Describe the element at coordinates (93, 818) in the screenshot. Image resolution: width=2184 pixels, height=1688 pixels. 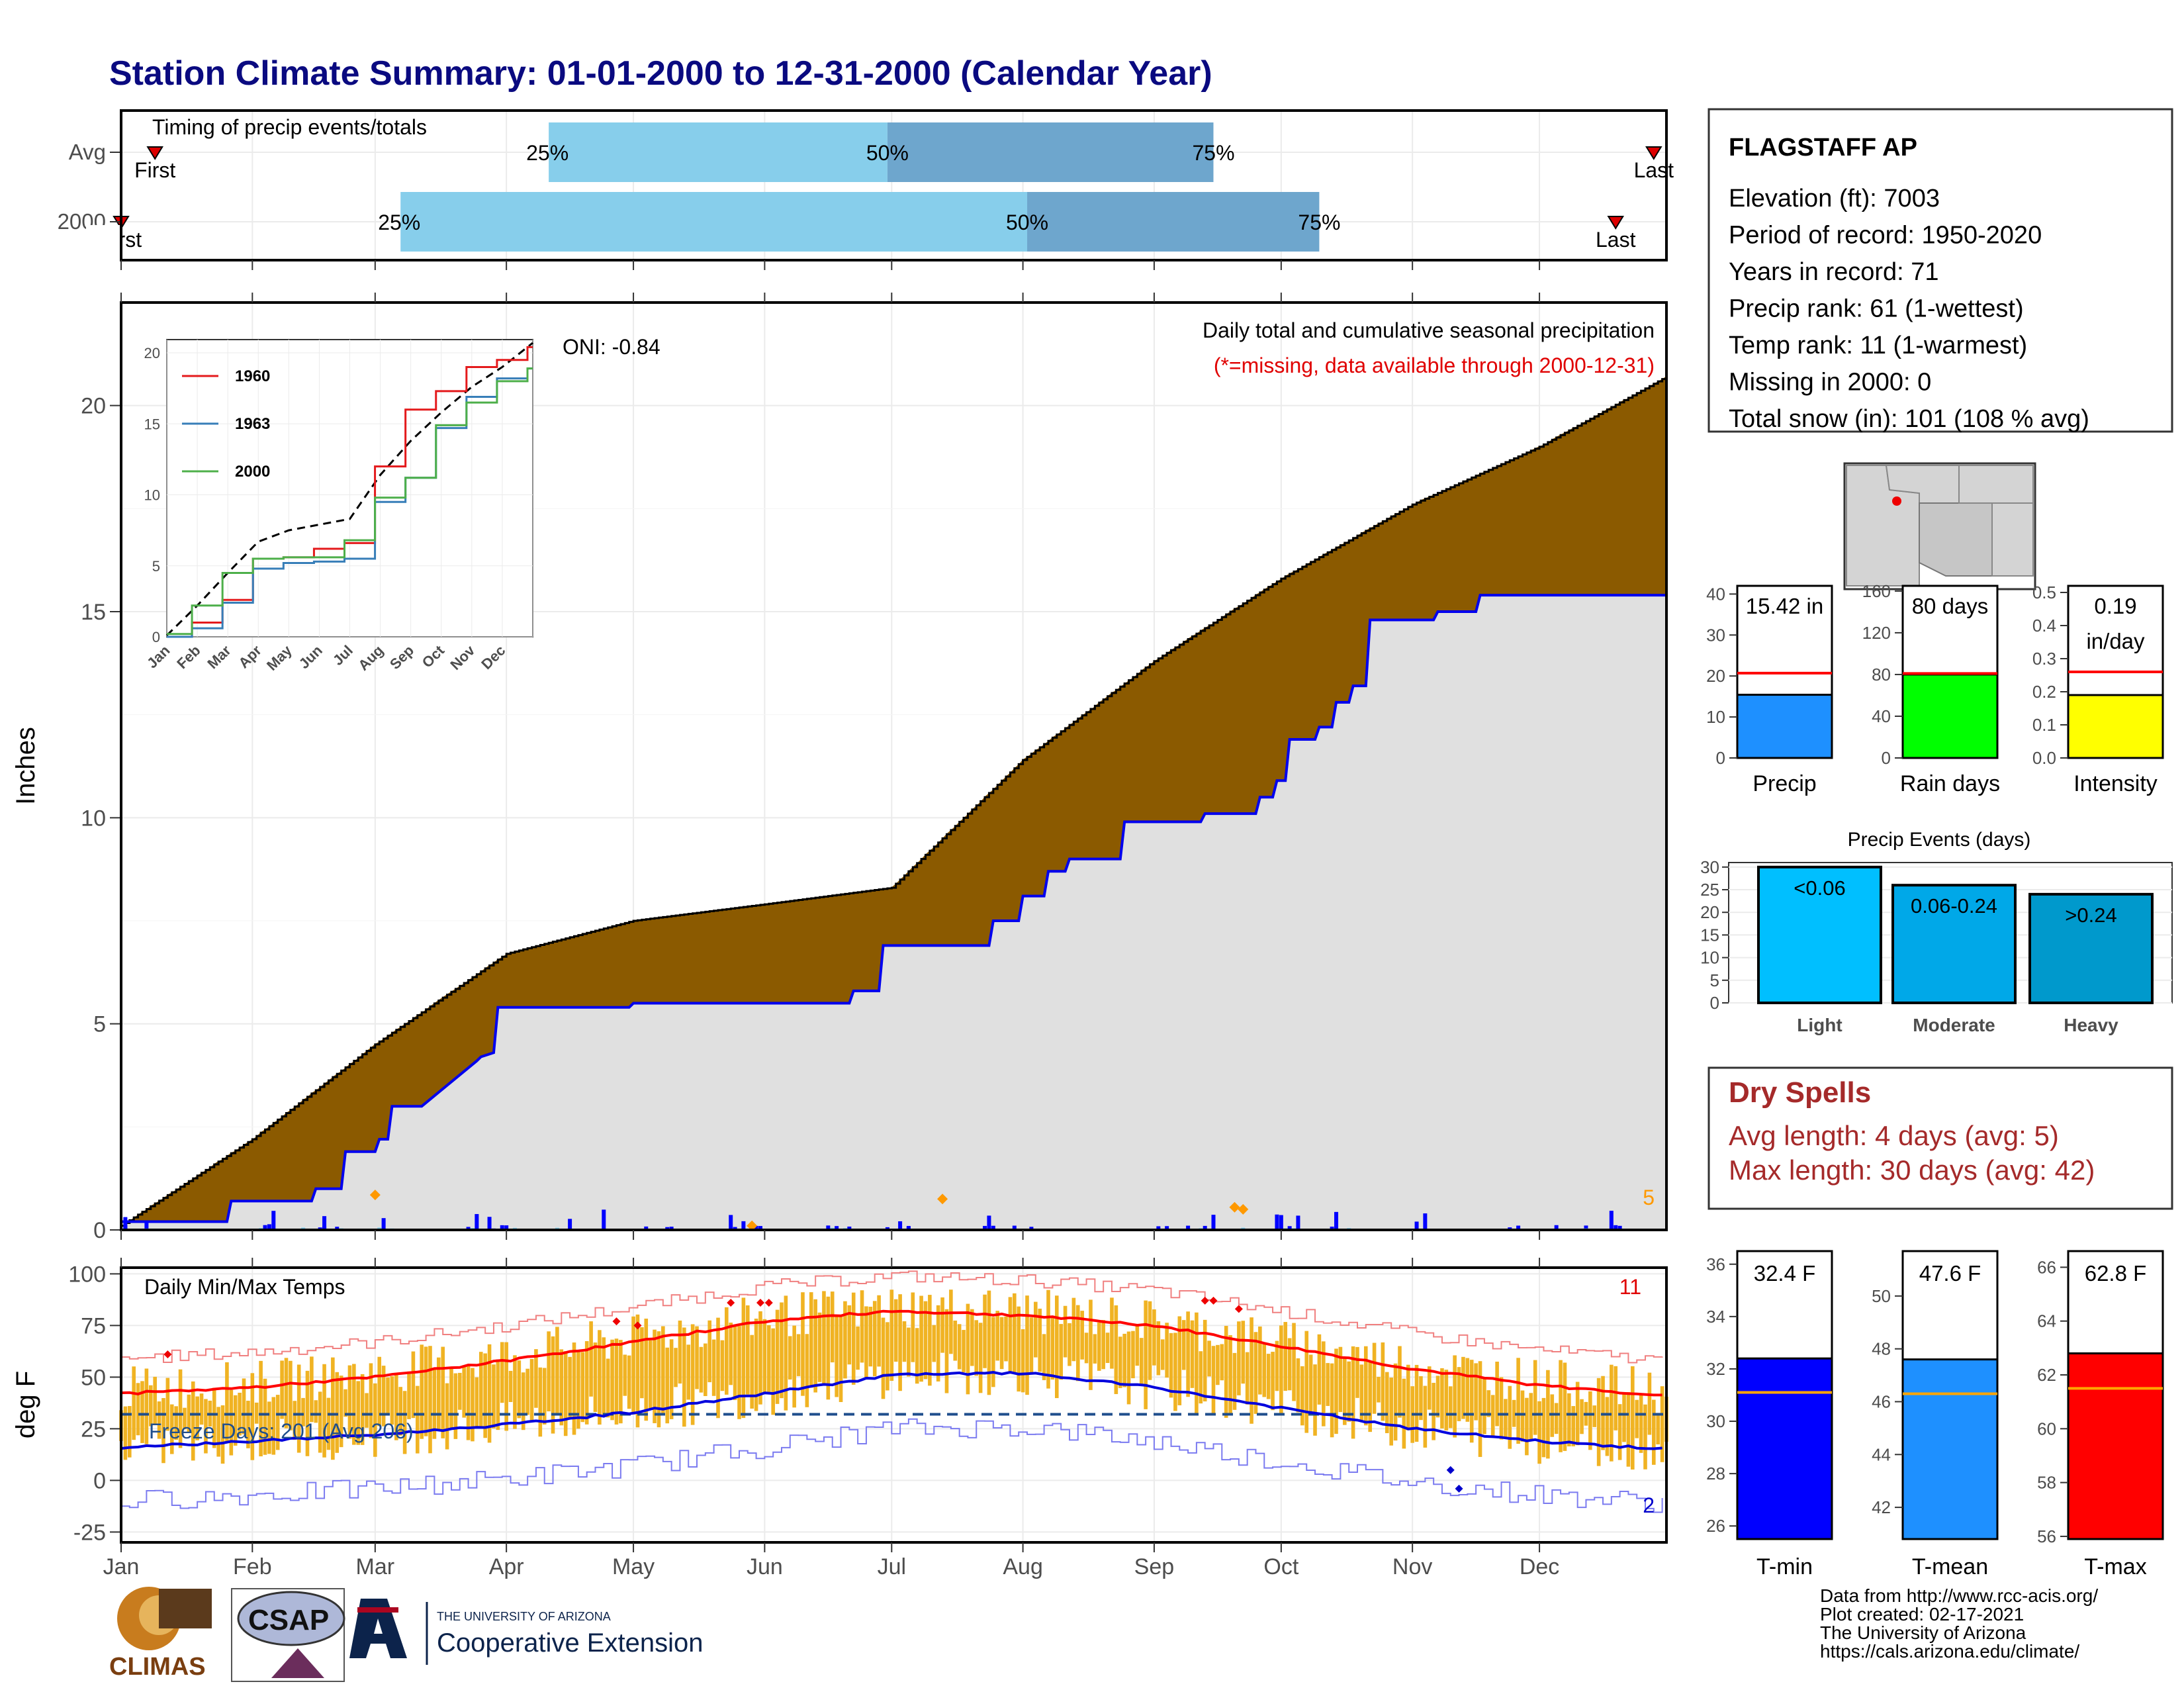
I see `precip-y-tick: 10` at that location.